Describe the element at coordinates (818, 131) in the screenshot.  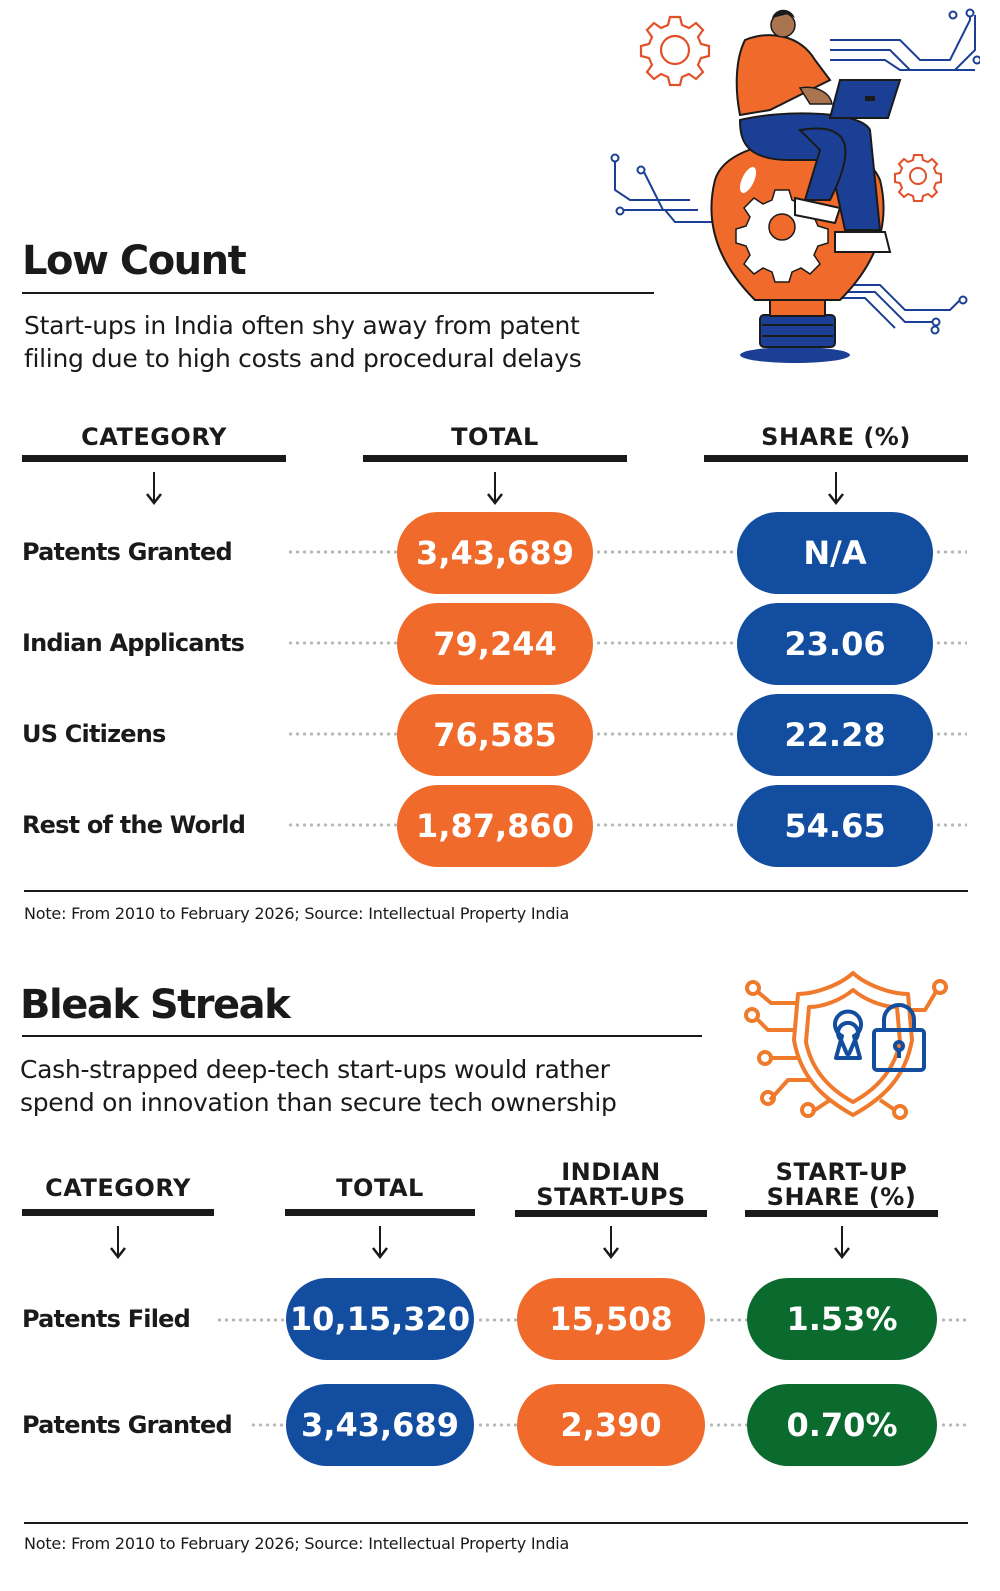
I see `person-icon` at that location.